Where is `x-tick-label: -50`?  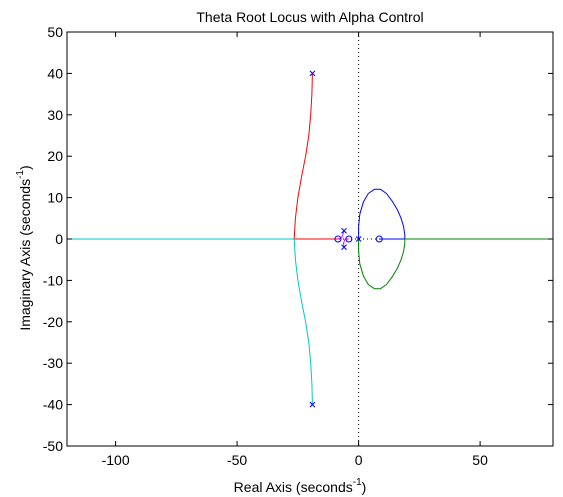 x-tick-label: -50 is located at coordinates (237, 460).